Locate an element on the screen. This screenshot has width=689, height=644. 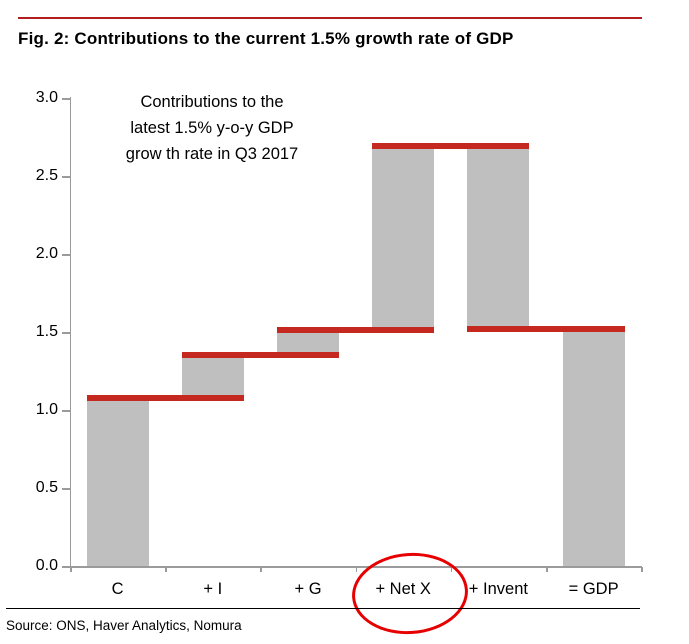
x-axis-label: = GDP is located at coordinates (593, 589).